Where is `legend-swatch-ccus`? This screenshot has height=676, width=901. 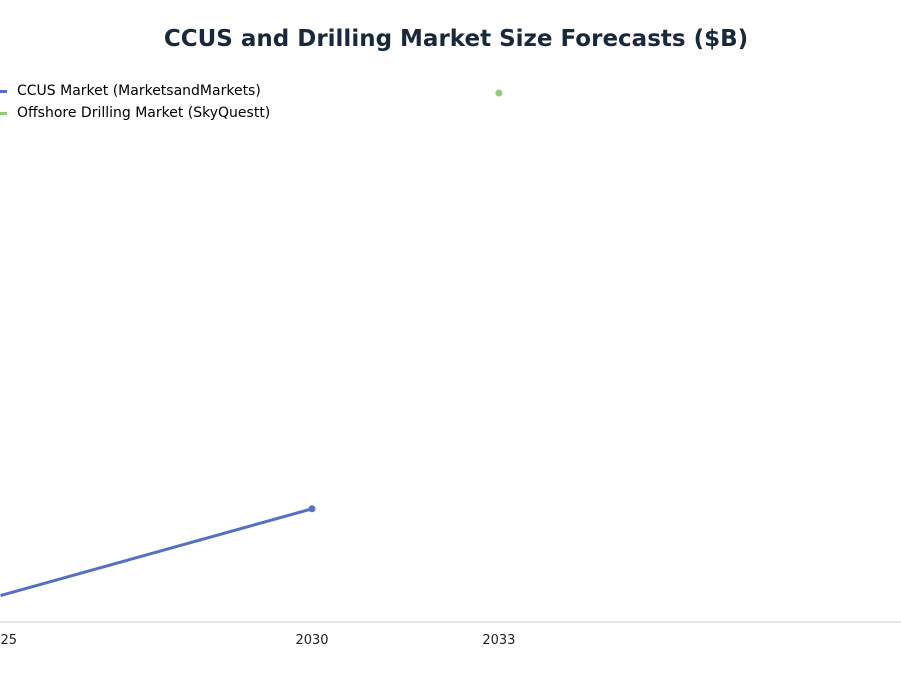 legend-swatch-ccus is located at coordinates (3, 91).